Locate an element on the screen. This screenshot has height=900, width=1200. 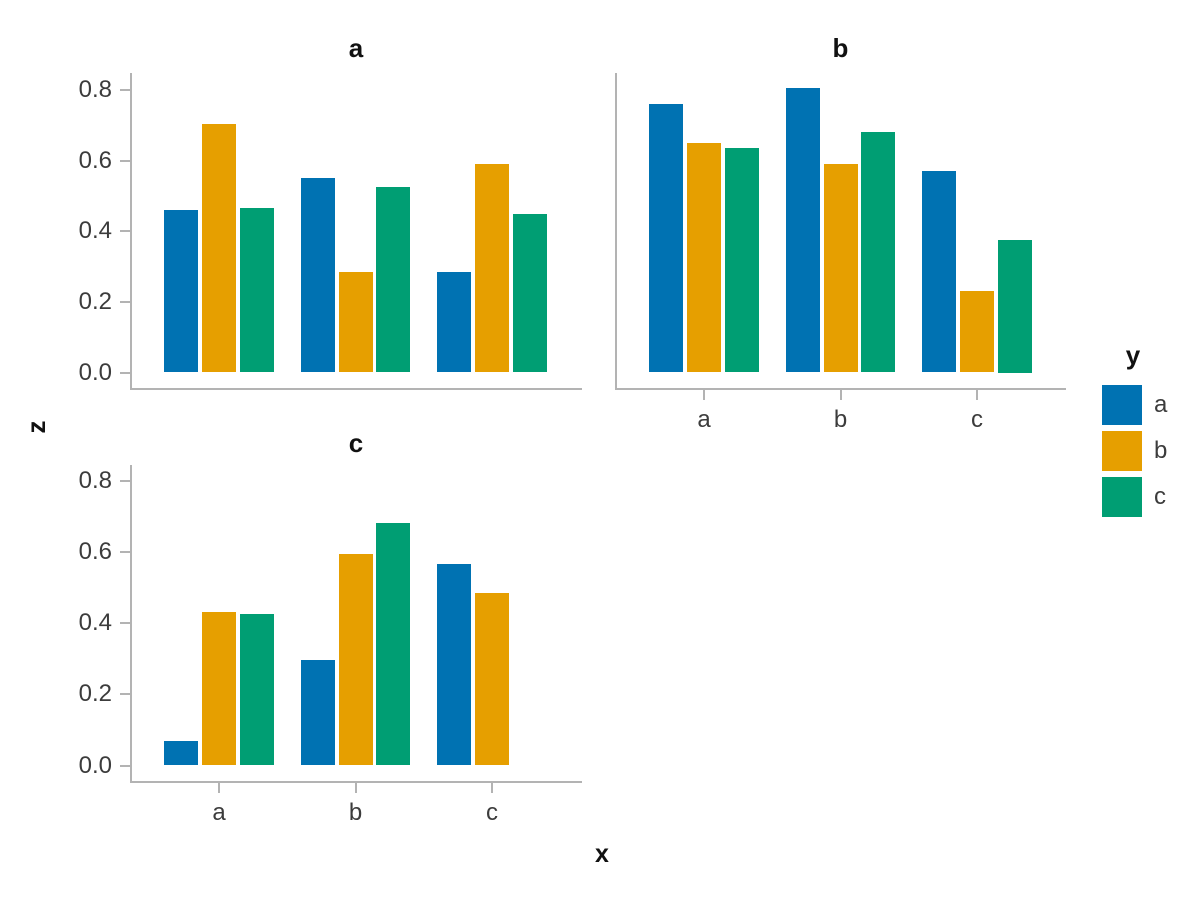
bar-b-a-b is located at coordinates (704, 258).